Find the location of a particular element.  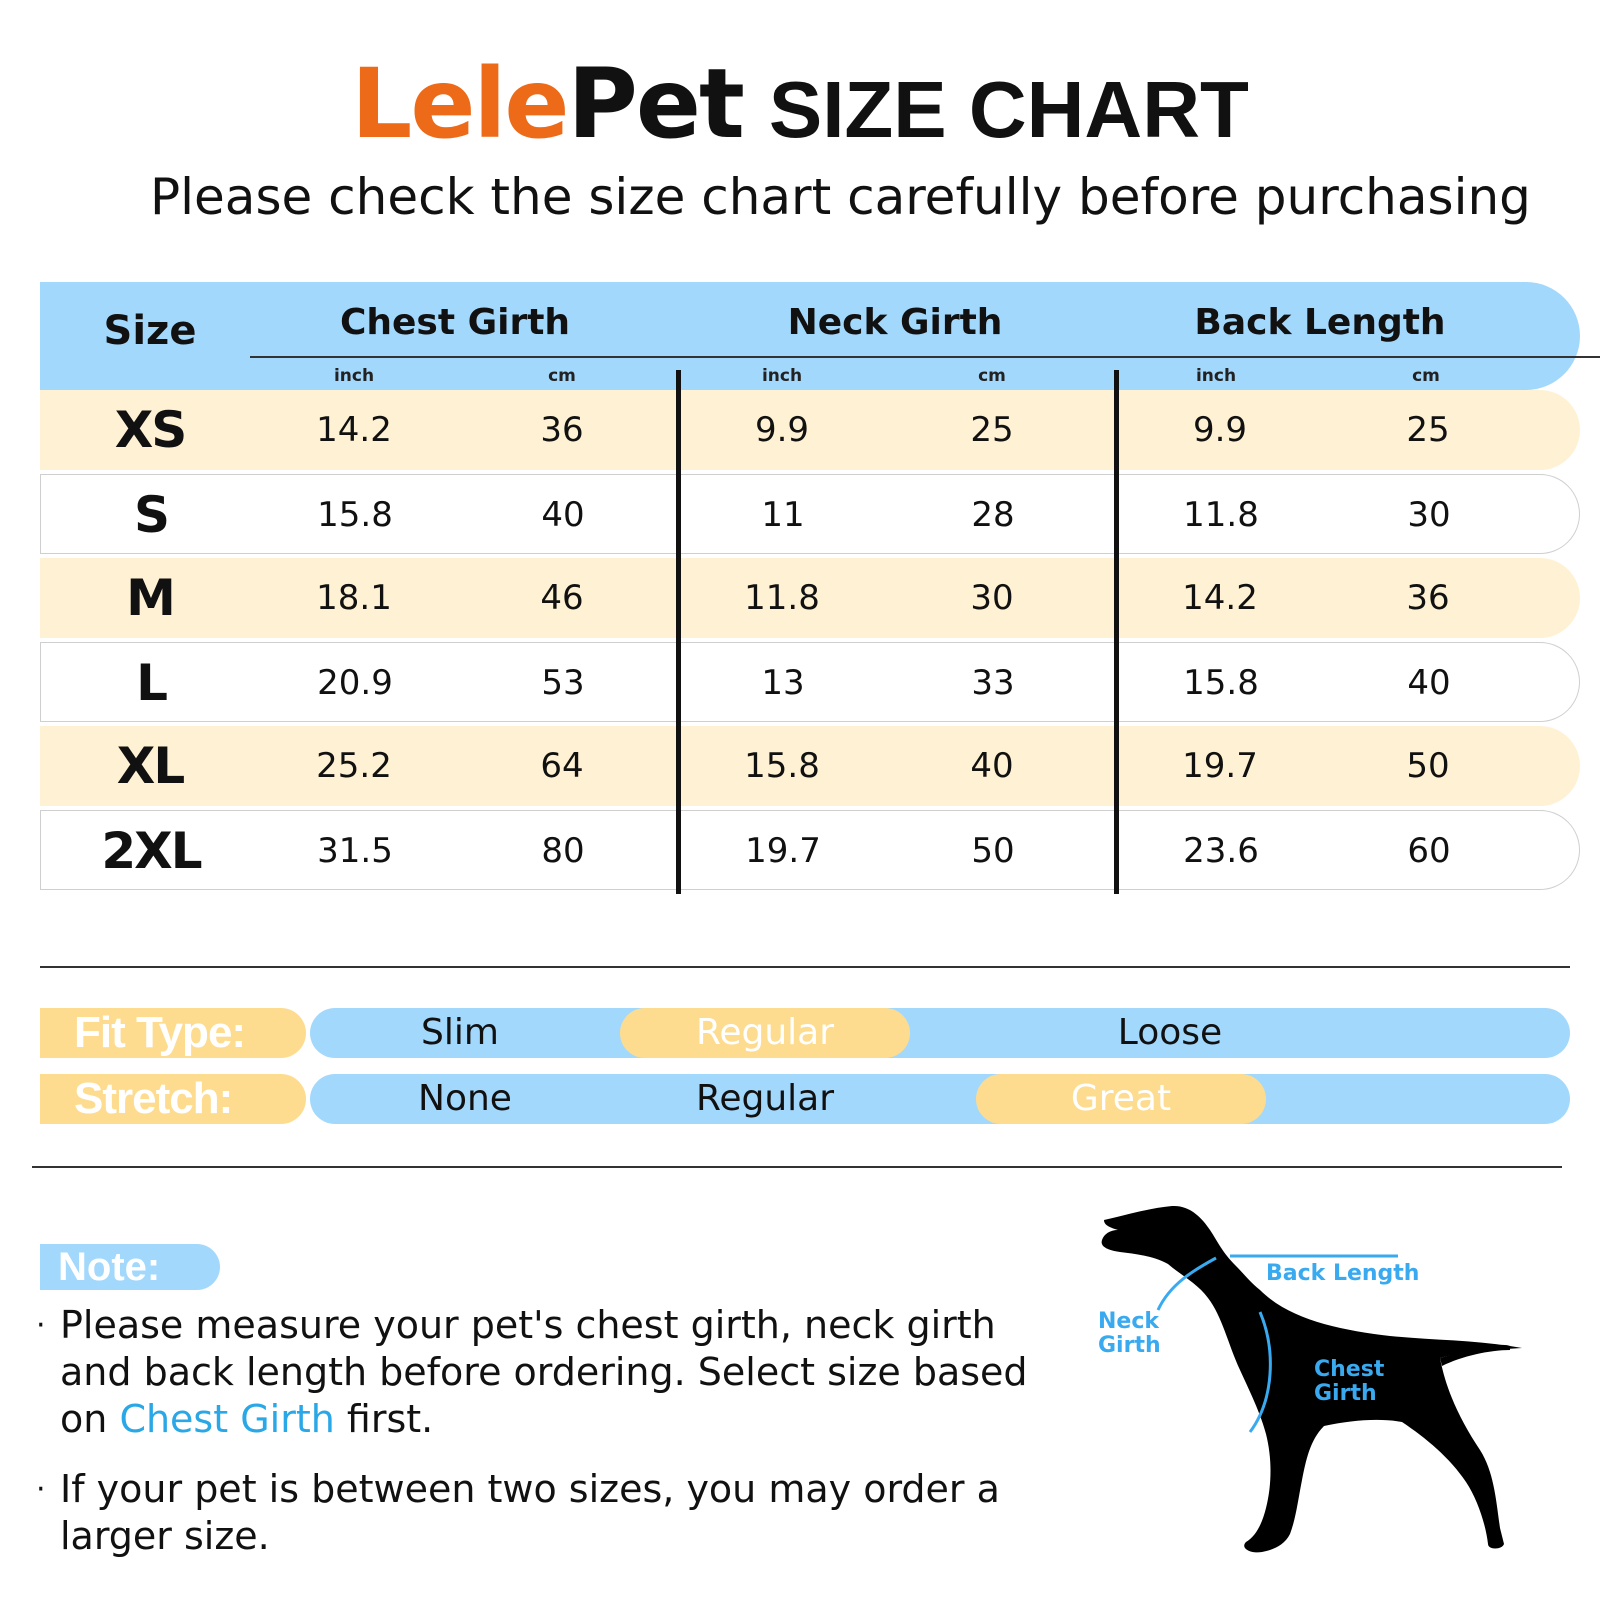

back-inch-cell: 23.6 is located at coordinates (1221, 851).